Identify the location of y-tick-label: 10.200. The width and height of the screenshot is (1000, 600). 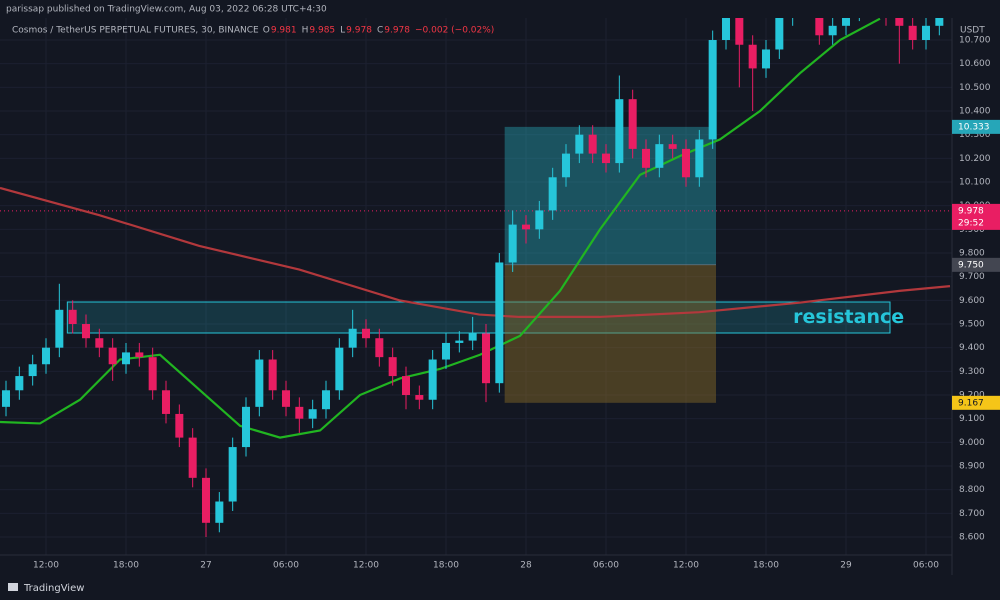
(975, 159).